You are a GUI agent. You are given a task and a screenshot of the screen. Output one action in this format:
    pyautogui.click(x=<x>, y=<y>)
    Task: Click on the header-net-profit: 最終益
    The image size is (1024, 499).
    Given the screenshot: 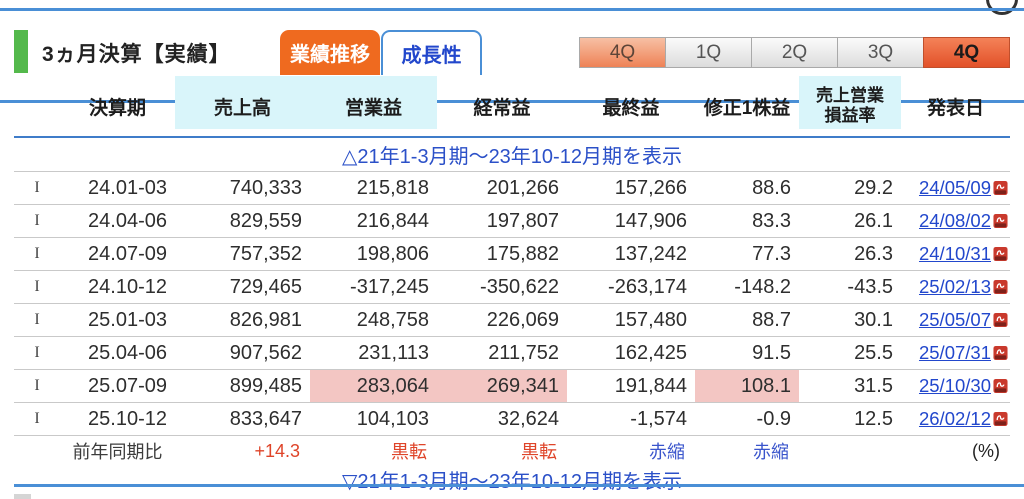 What is the action you would take?
    pyautogui.click(x=631, y=108)
    